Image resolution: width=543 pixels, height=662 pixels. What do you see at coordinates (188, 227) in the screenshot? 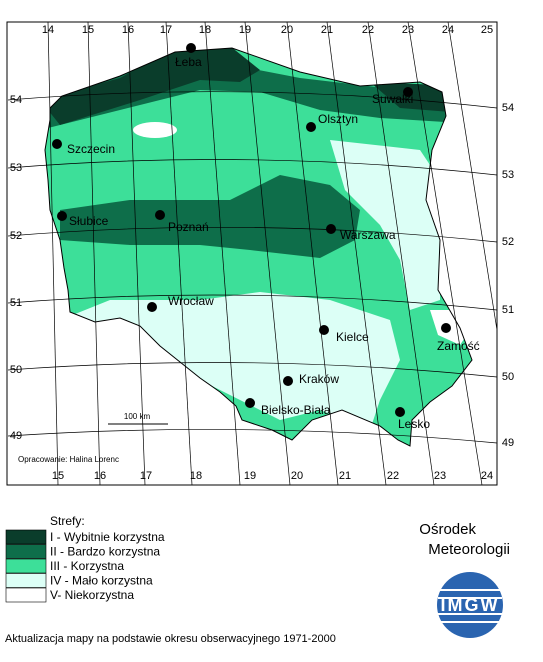
I see `city-label: Poznań` at bounding box center [188, 227].